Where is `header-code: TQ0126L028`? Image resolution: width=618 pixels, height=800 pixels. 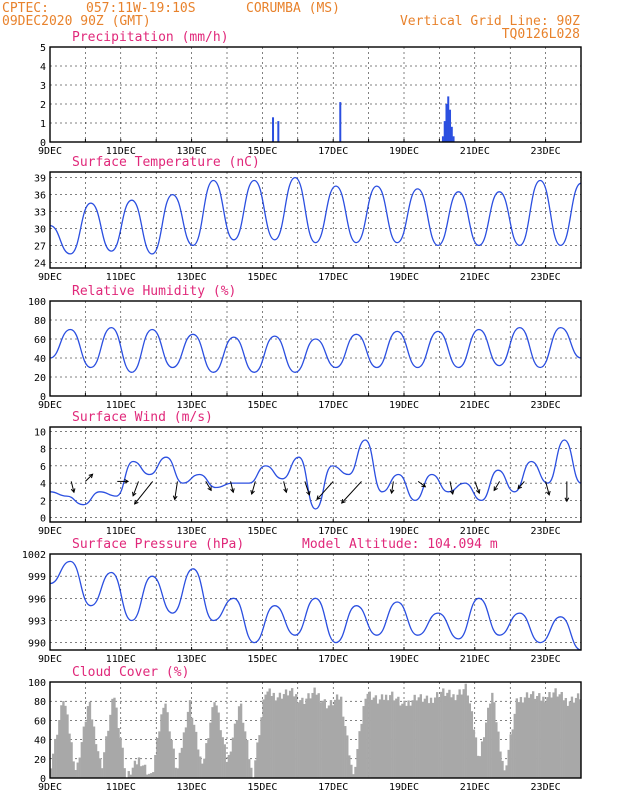 header-code: TQ0126L028 is located at coordinates (541, 34).